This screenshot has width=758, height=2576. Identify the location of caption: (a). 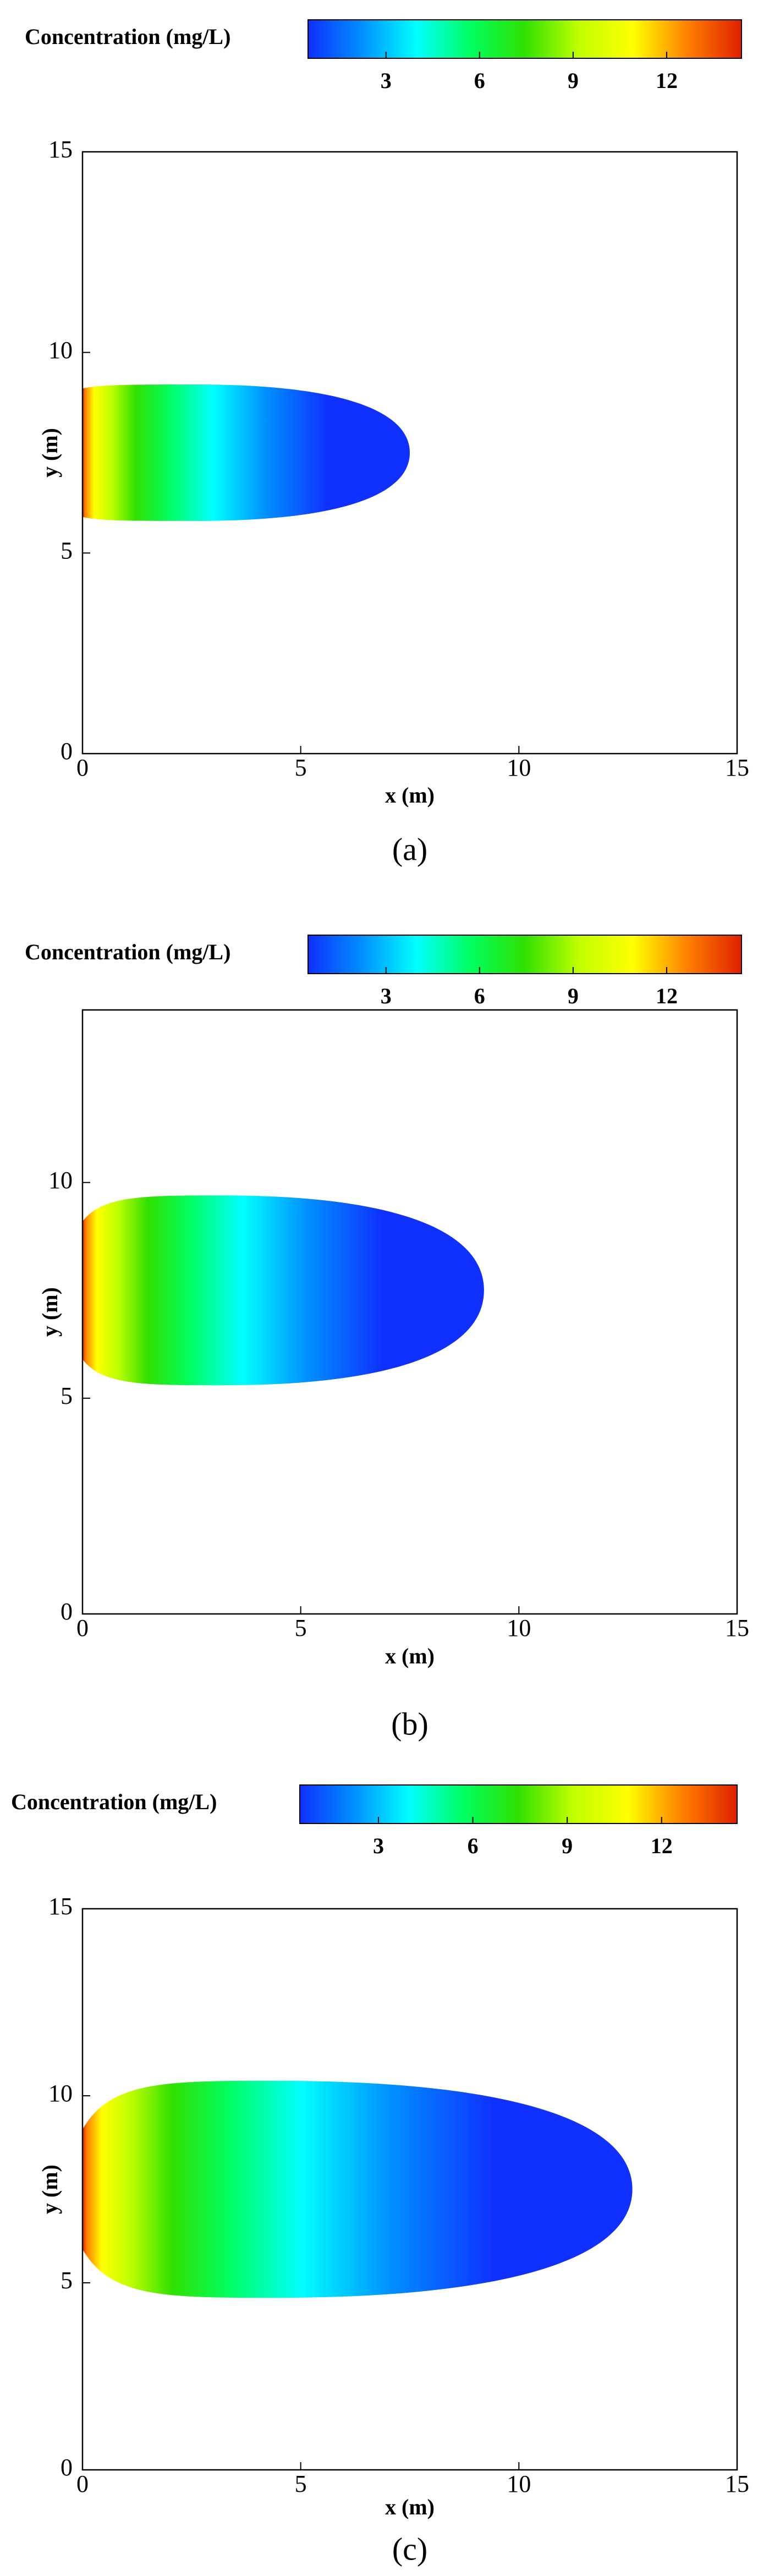
(409, 849).